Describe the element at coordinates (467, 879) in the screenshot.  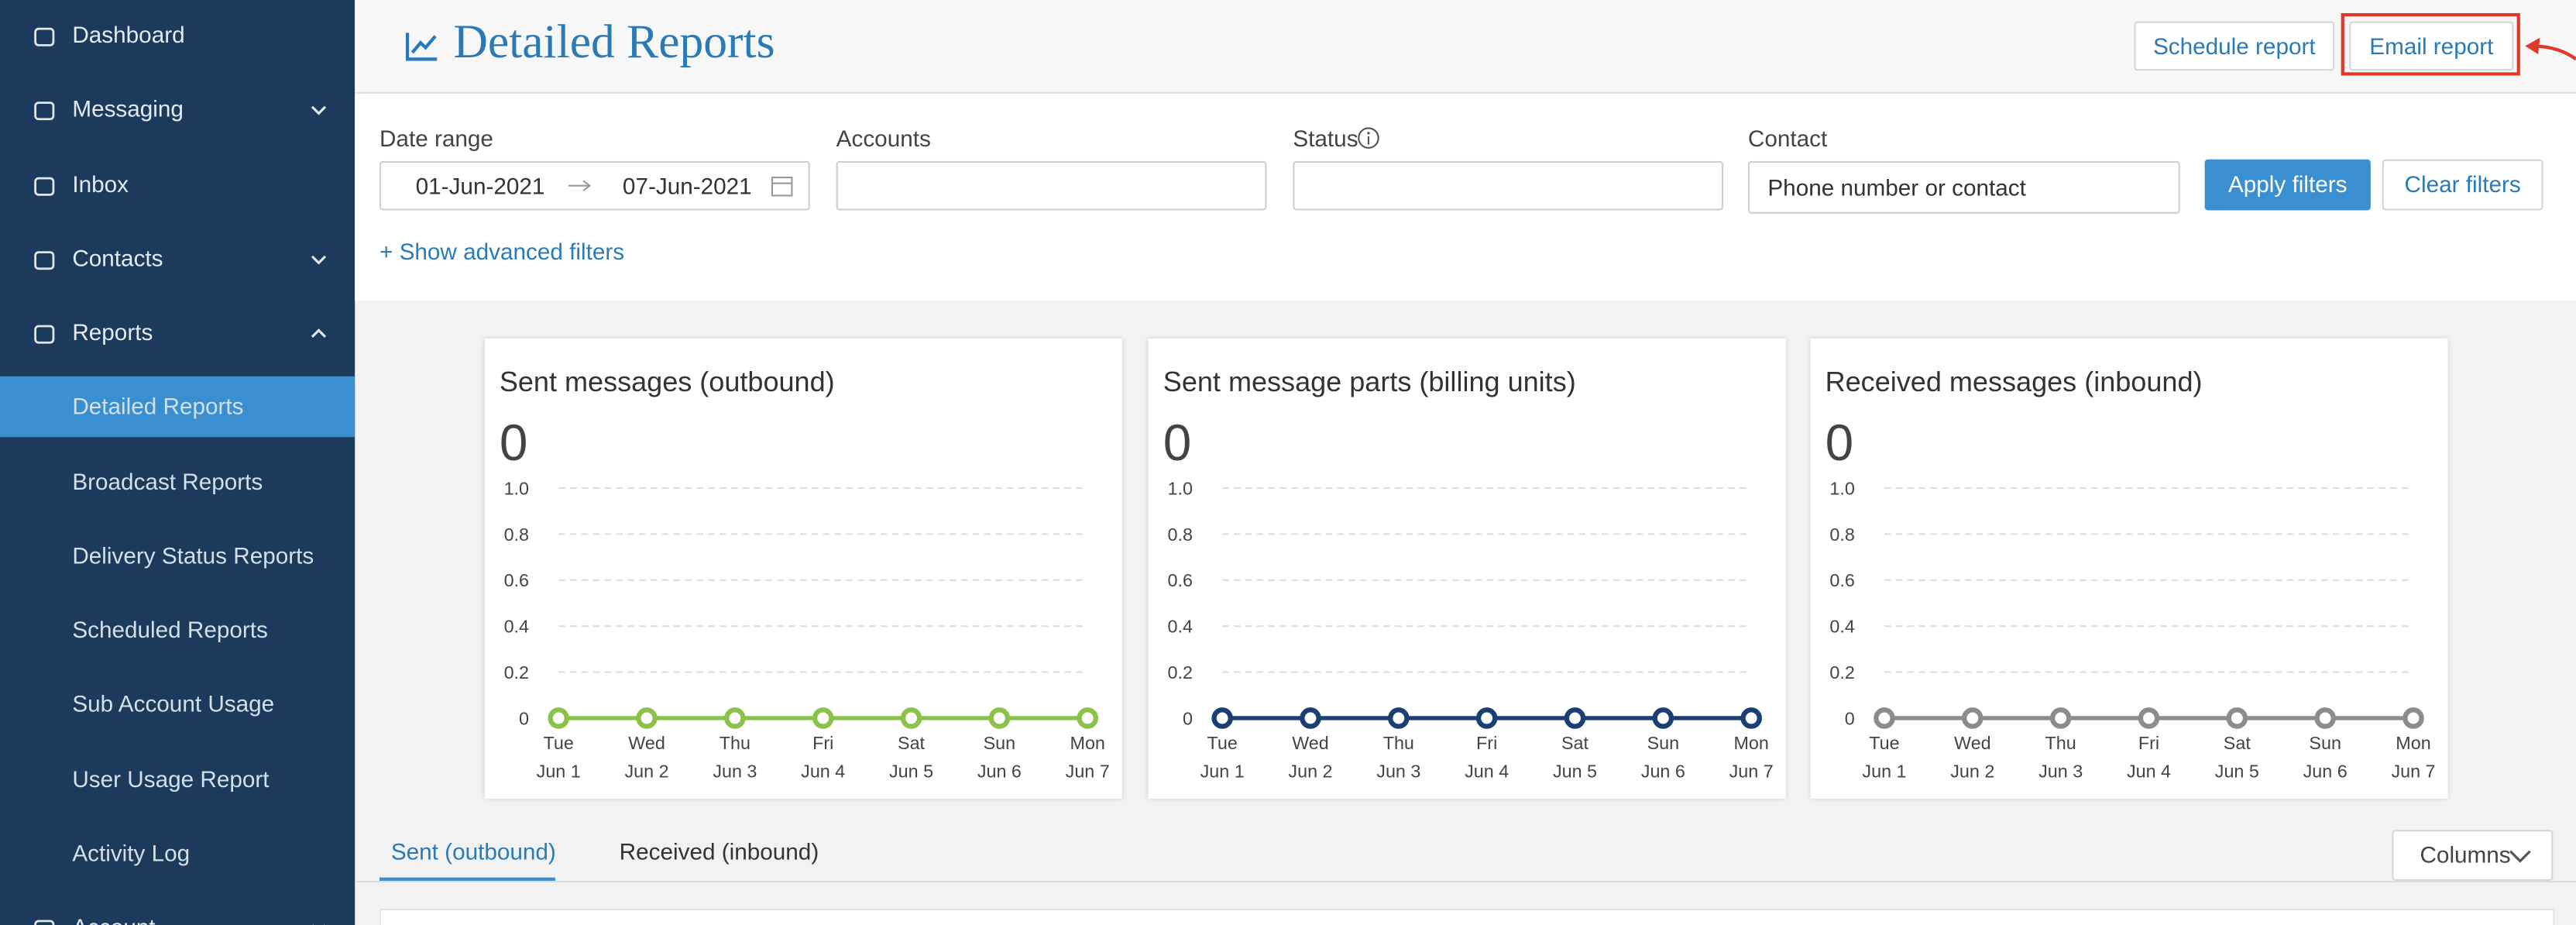
I see `tab-underline` at that location.